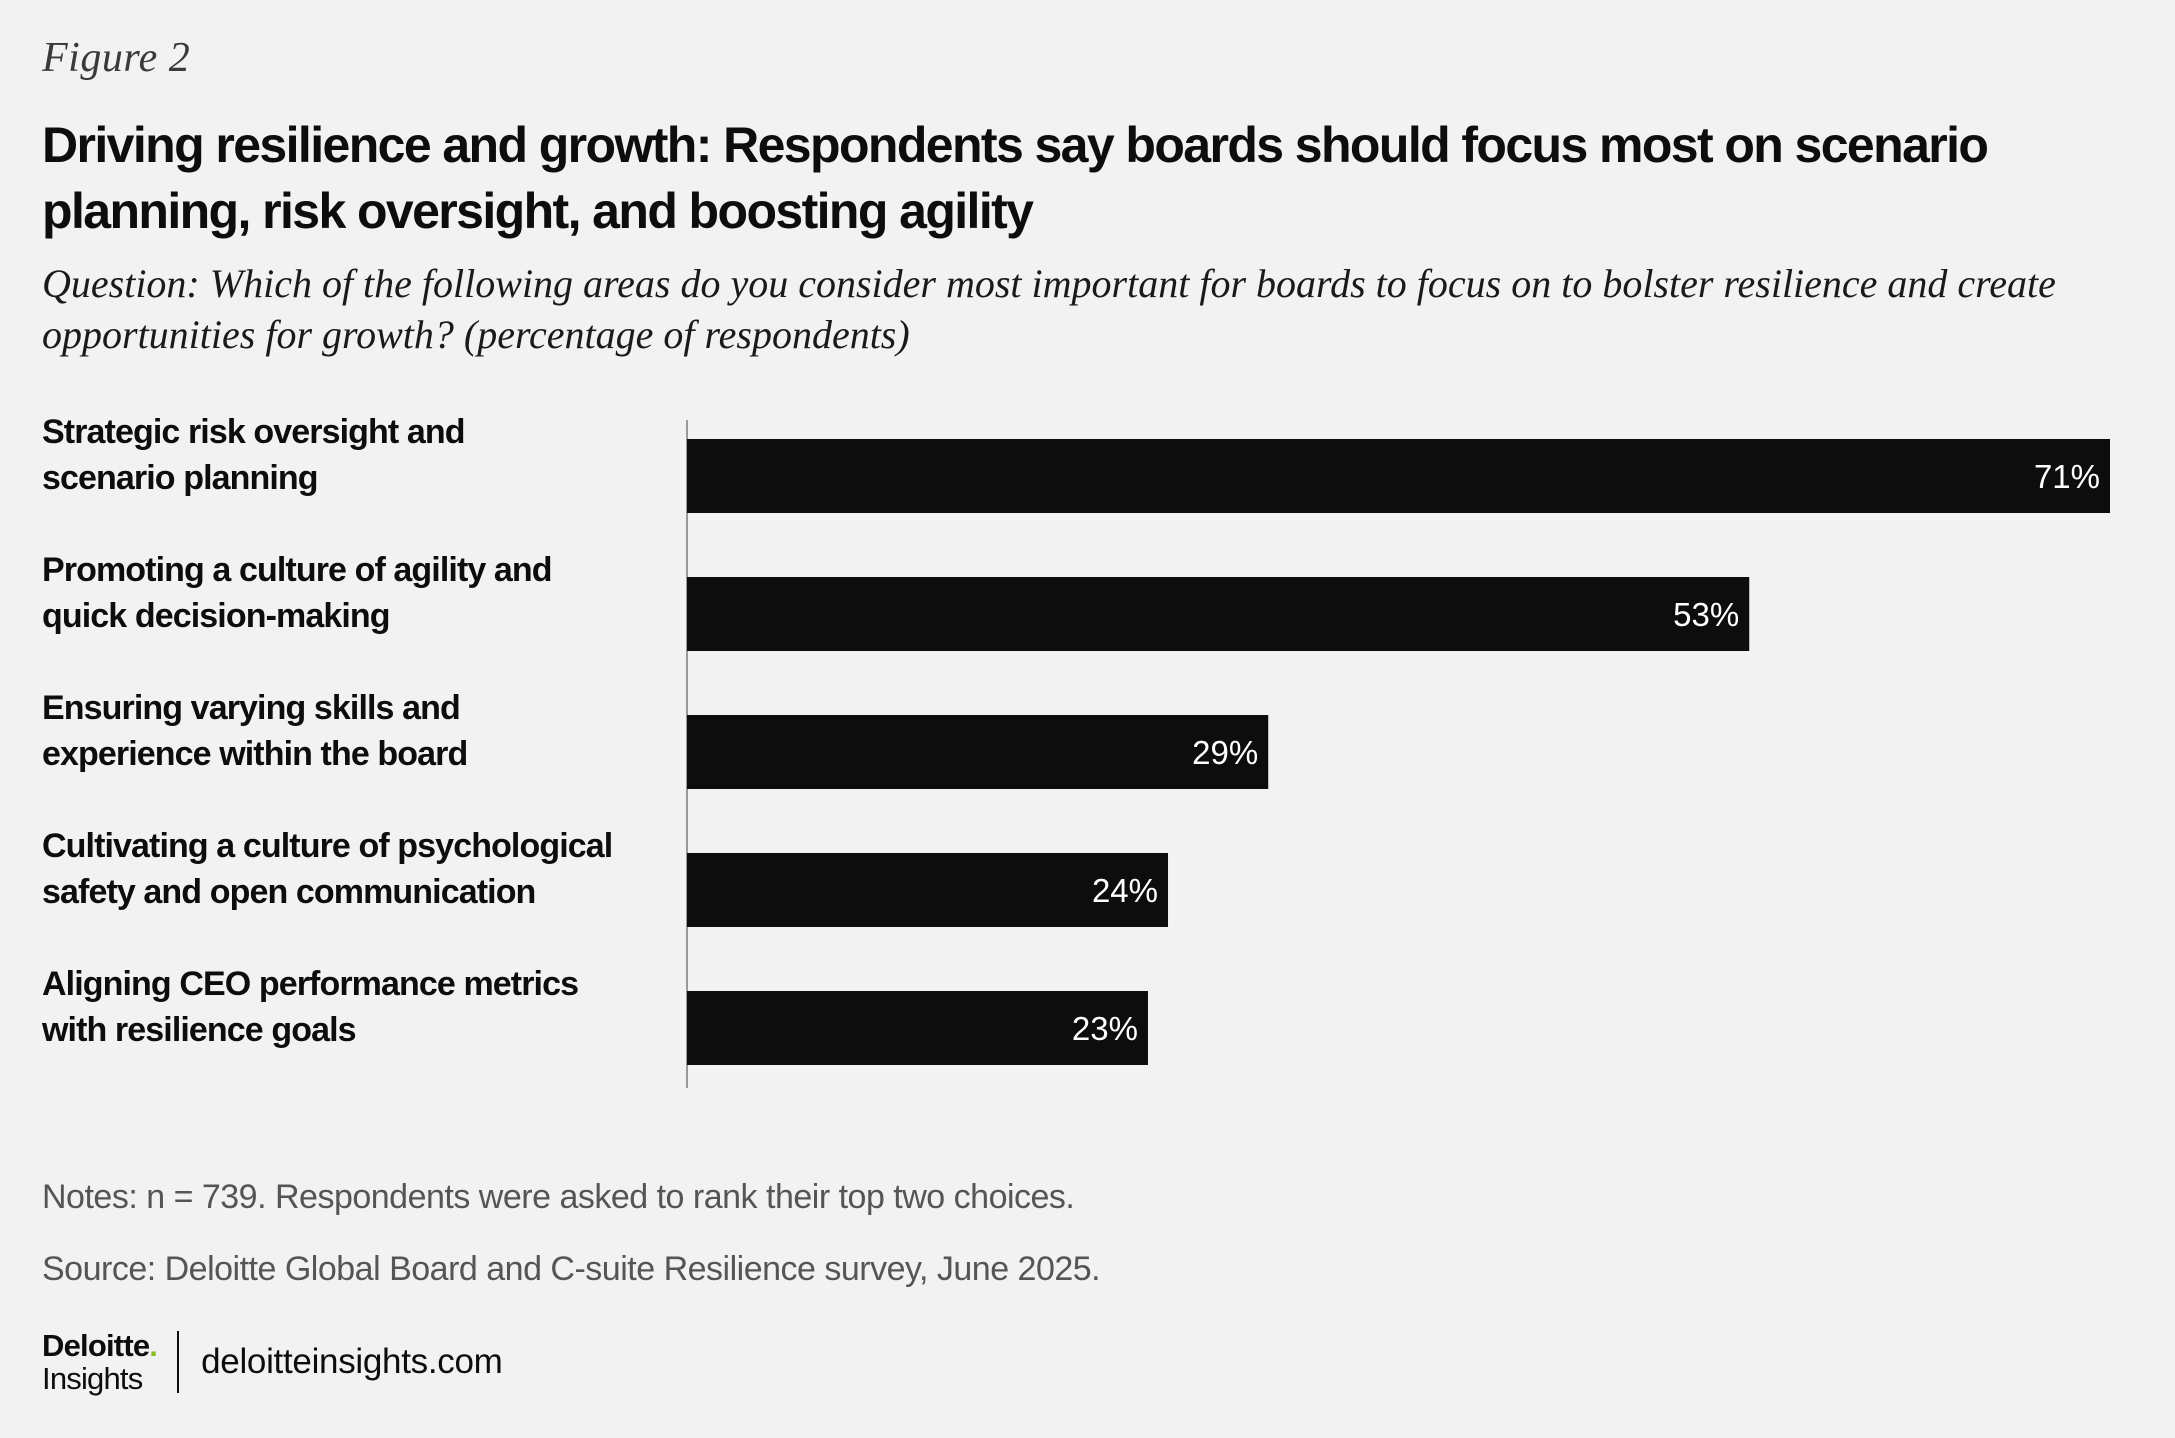 Image resolution: width=2175 pixels, height=1438 pixels. I want to click on figure-label: Figure 2, so click(116, 58).